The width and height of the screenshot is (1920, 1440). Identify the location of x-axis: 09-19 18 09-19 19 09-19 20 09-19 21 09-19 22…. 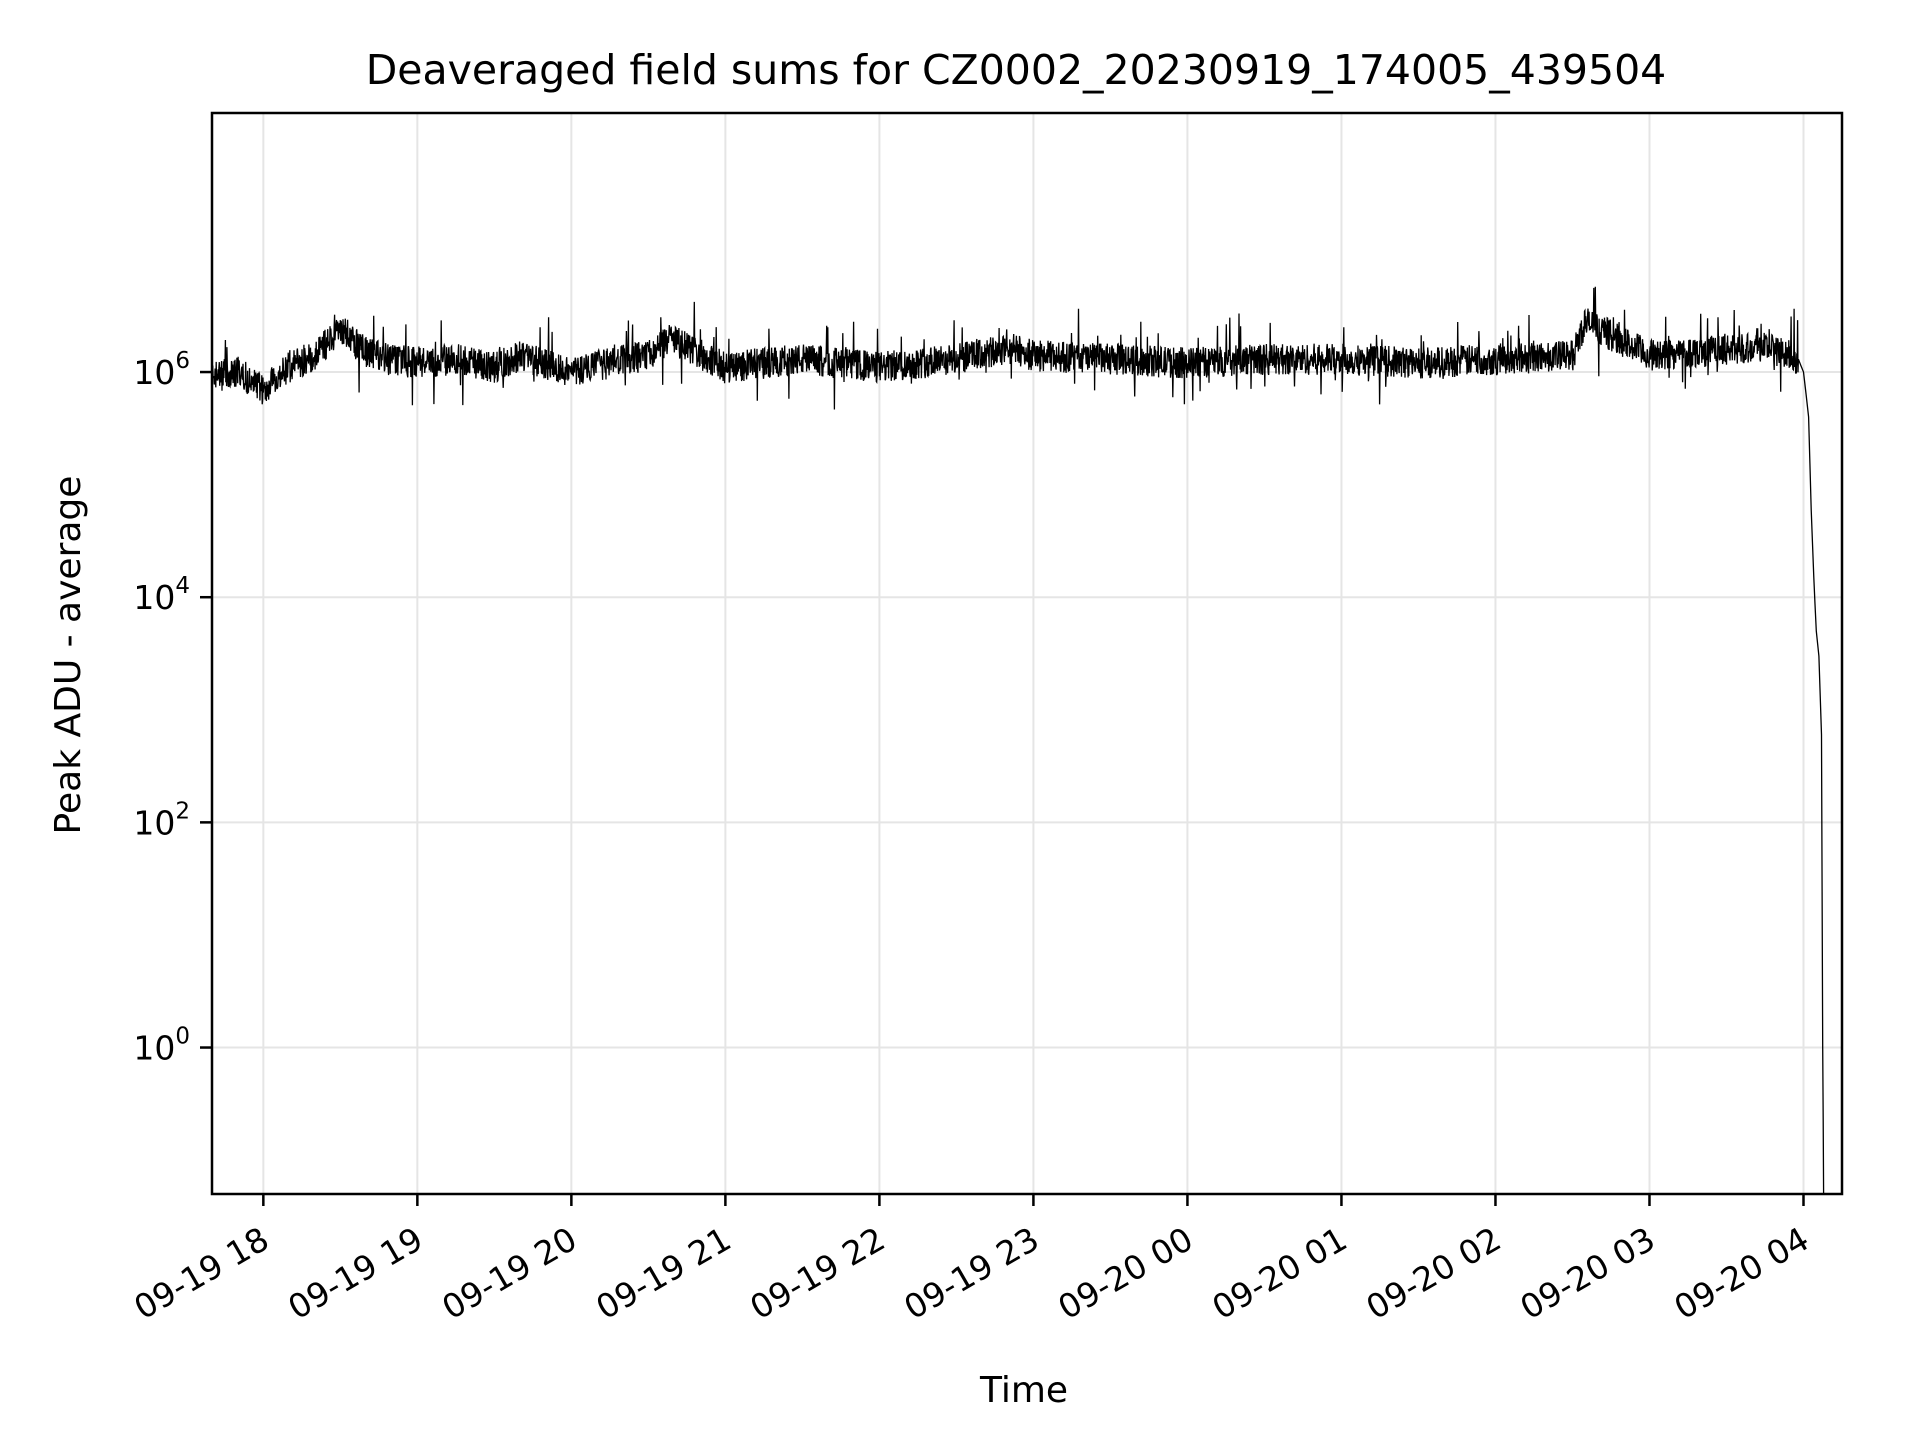
(971, 1260).